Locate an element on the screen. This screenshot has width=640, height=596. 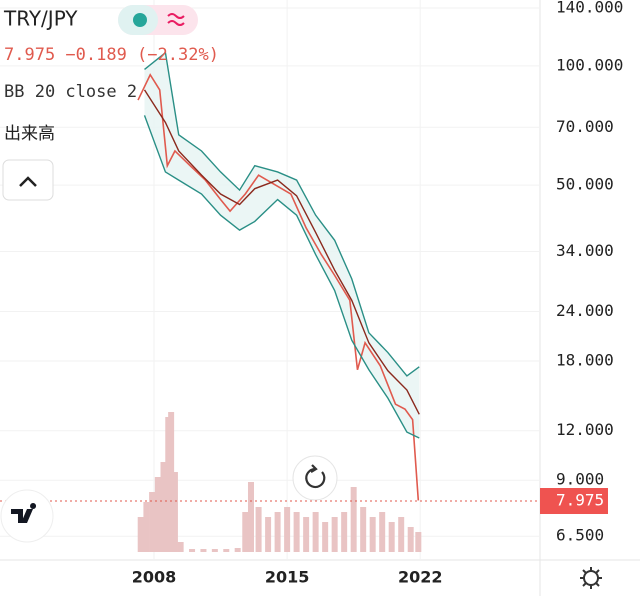
indicator-label: BB 20 close 2 is located at coordinates (70, 92).